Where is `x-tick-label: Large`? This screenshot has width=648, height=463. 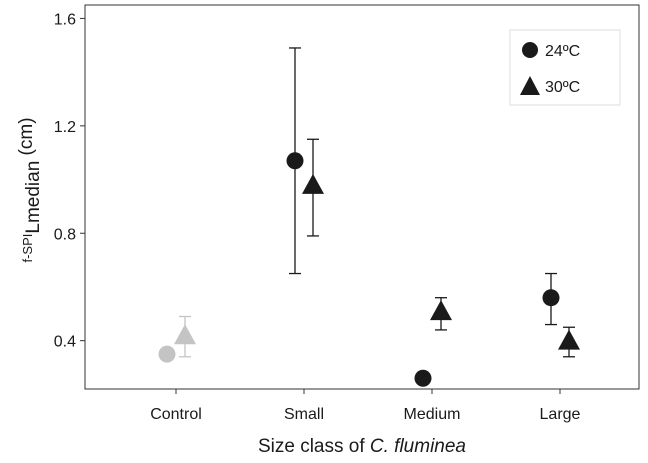
x-tick-label: Large is located at coordinates (560, 414).